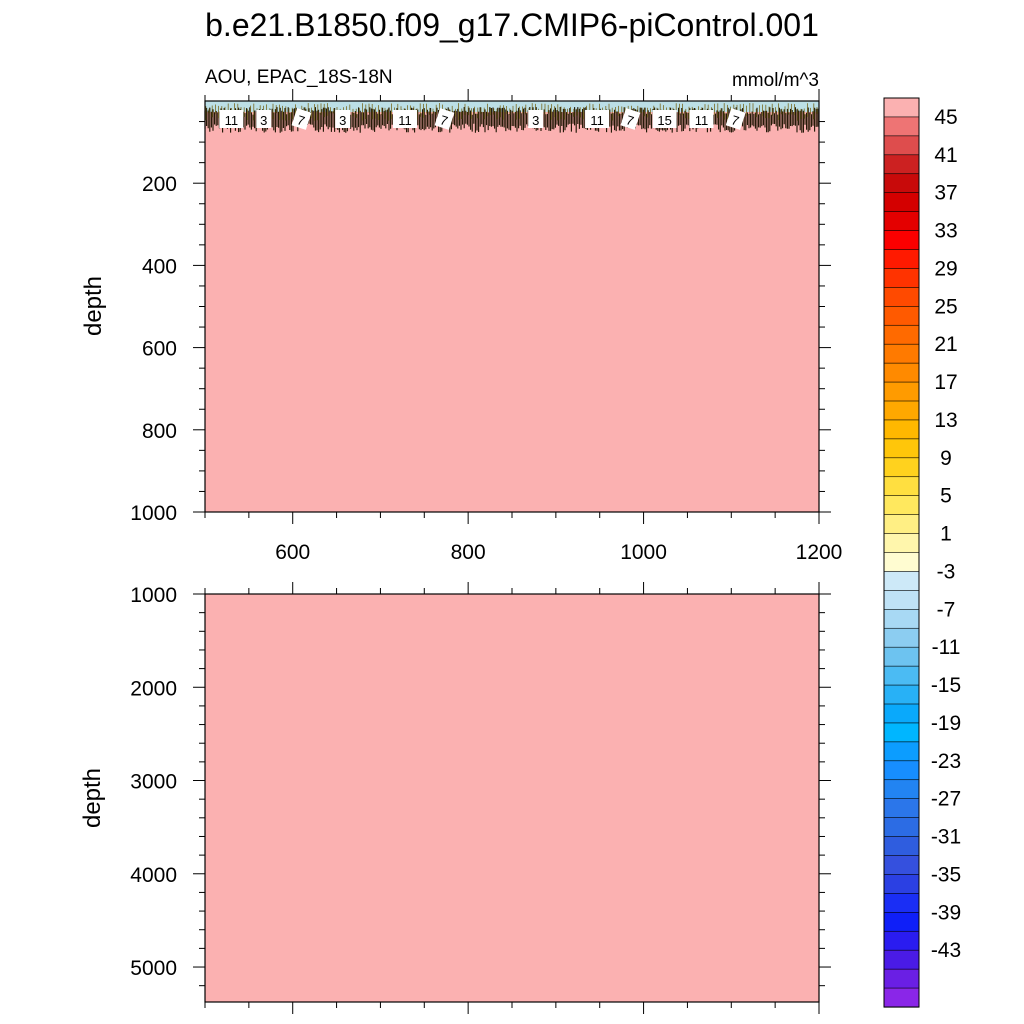  What do you see at coordinates (945, 420) in the screenshot?
I see `colorbar-label: 13` at bounding box center [945, 420].